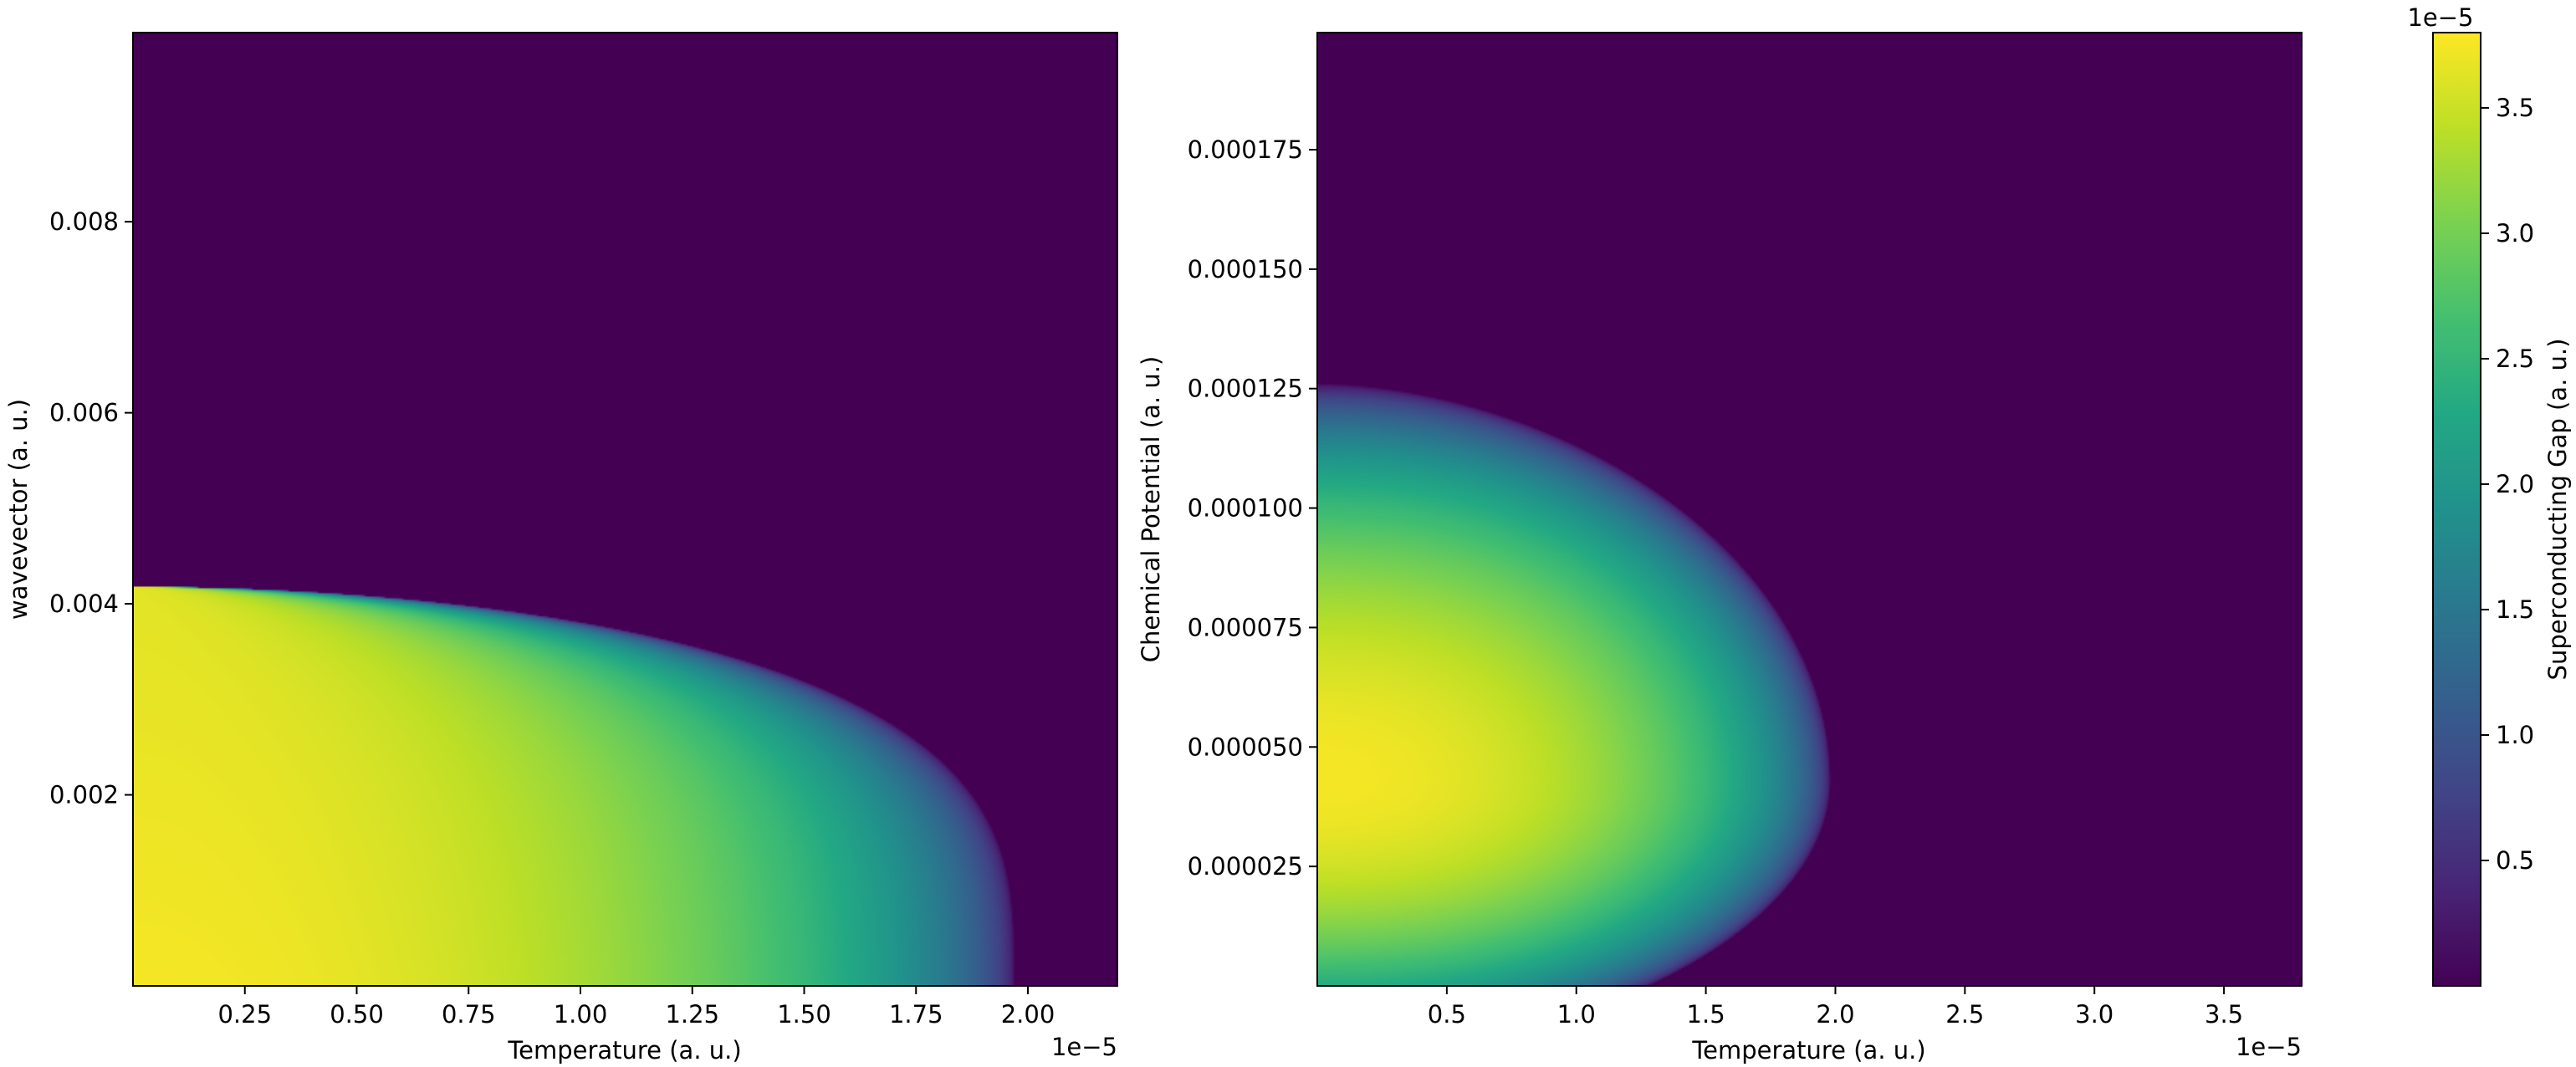  What do you see at coordinates (2515, 108) in the screenshot?
I see `colorbar-tick-label: 3.5` at bounding box center [2515, 108].